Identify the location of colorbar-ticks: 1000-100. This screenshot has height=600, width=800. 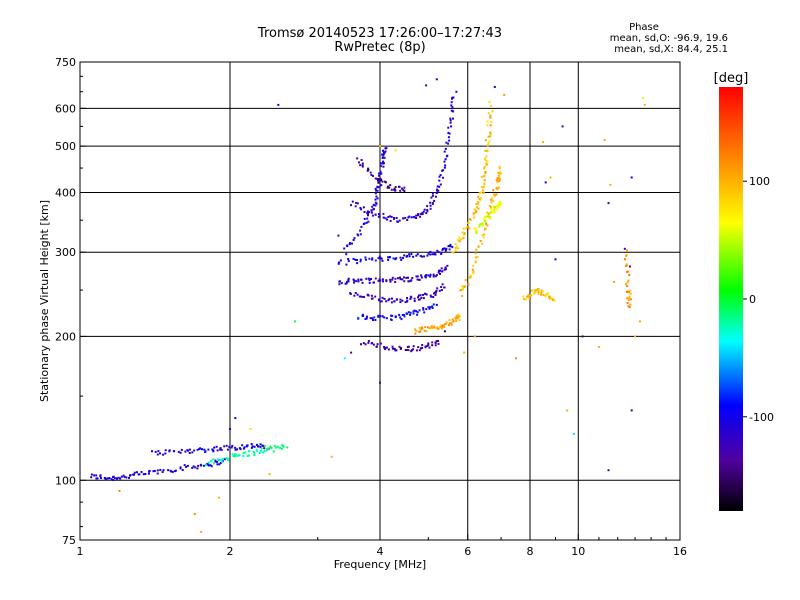
(758, 299).